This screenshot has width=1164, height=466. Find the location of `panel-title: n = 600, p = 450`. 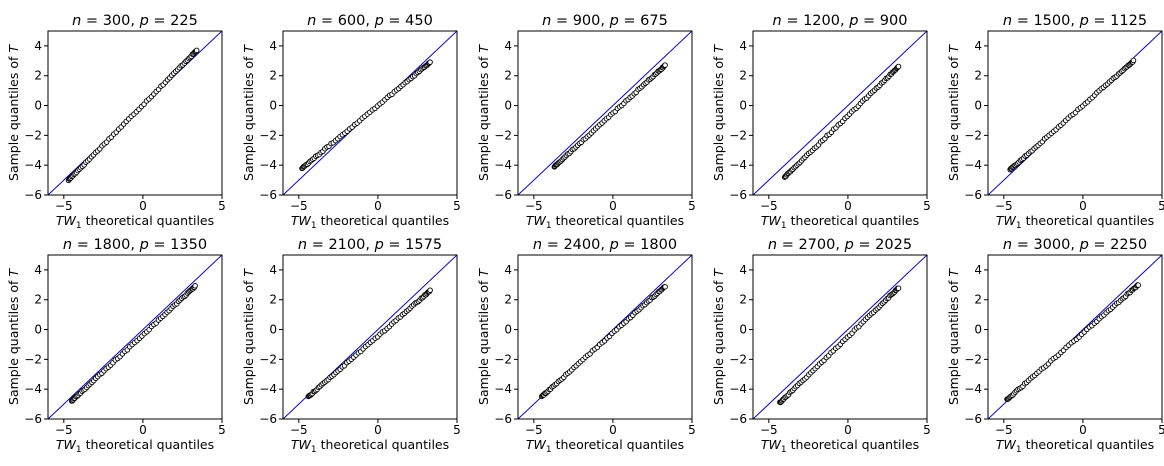

panel-title: n = 600, p = 450 is located at coordinates (370, 21).